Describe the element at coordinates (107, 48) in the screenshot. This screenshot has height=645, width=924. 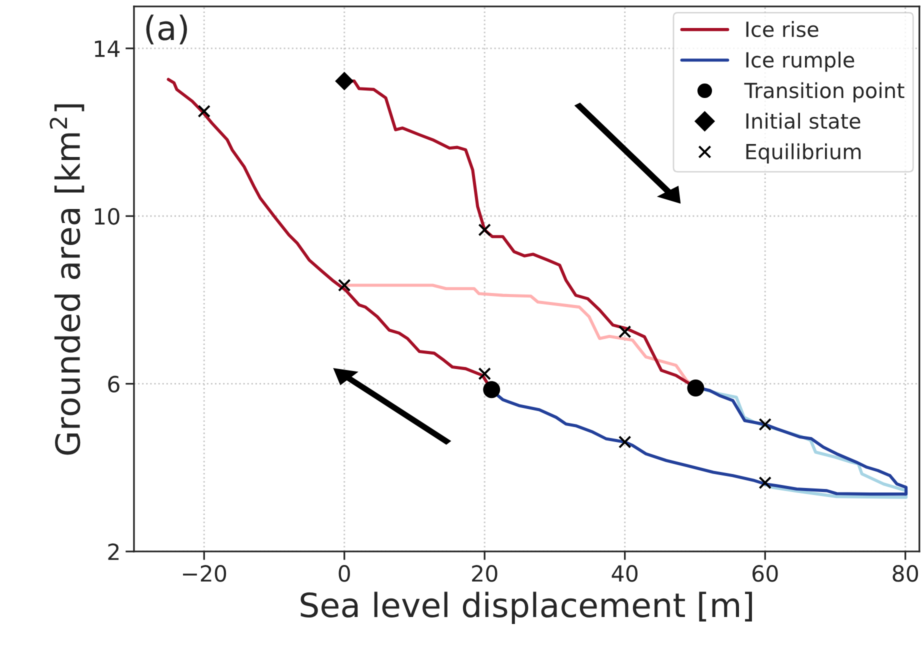
I see `y-tick-label: 14` at that location.